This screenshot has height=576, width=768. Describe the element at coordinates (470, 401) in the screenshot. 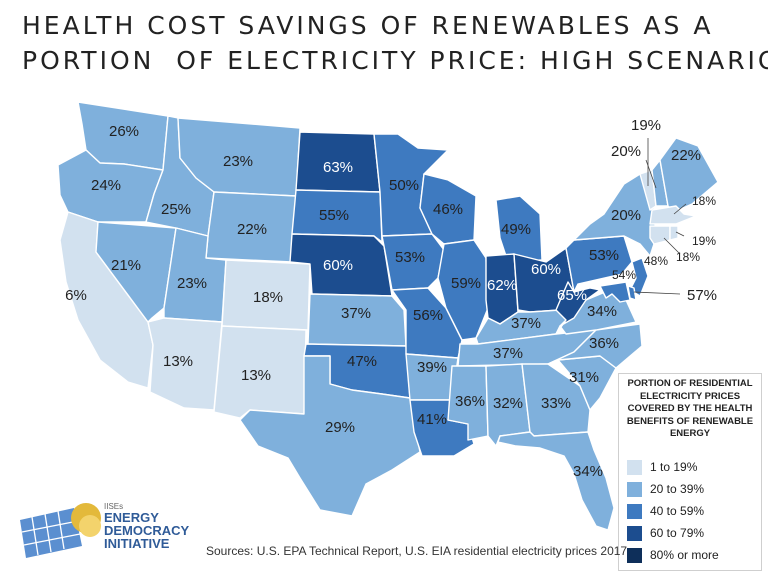

I see `state-label-MS: 36%` at that location.